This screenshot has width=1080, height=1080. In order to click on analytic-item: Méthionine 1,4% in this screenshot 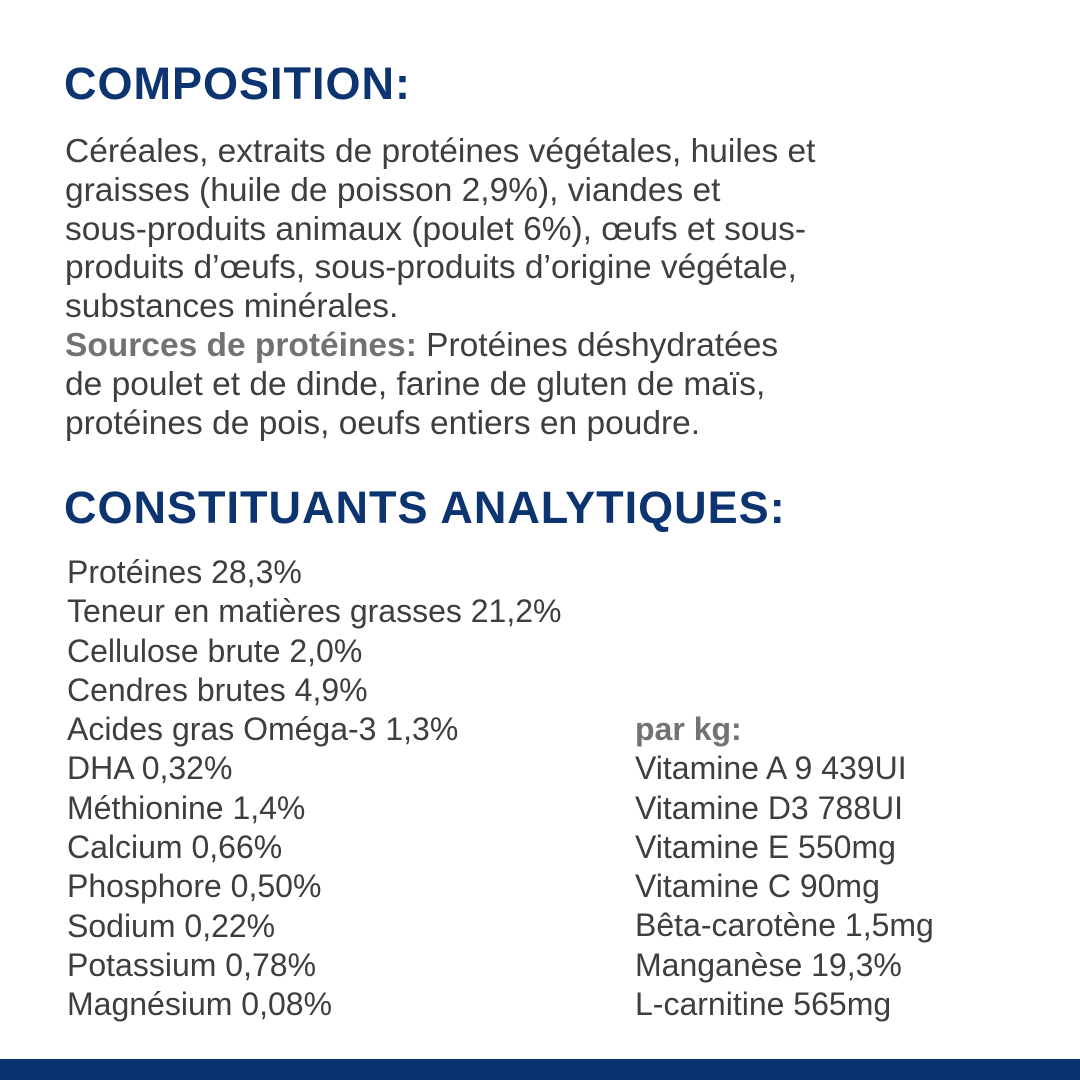, I will do `click(186, 807)`.